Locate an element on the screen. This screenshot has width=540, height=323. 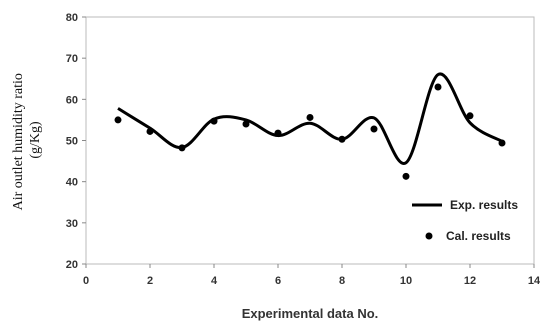
x-tick-label: 10 is located at coordinates (406, 281).